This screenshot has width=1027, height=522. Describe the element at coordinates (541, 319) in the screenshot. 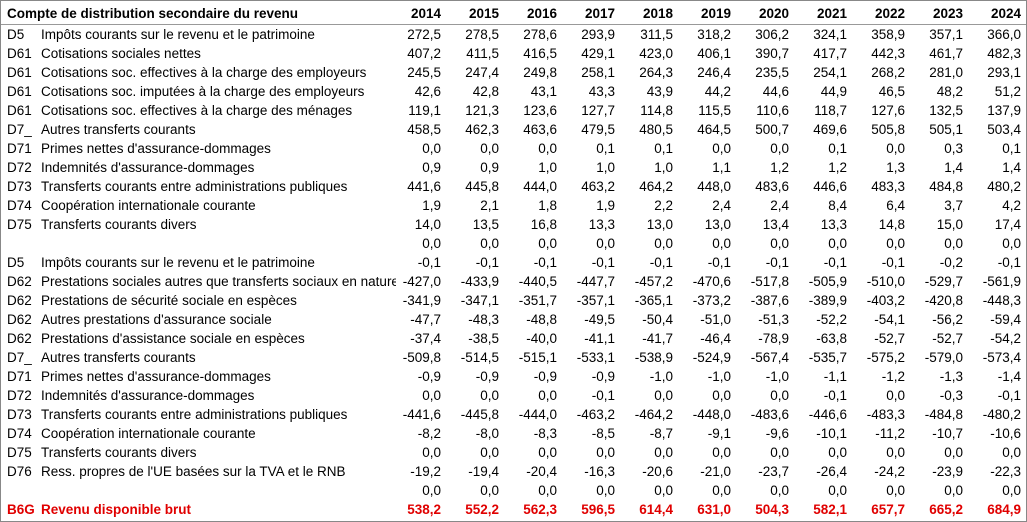

I see `value-cell: -48,8` at that location.